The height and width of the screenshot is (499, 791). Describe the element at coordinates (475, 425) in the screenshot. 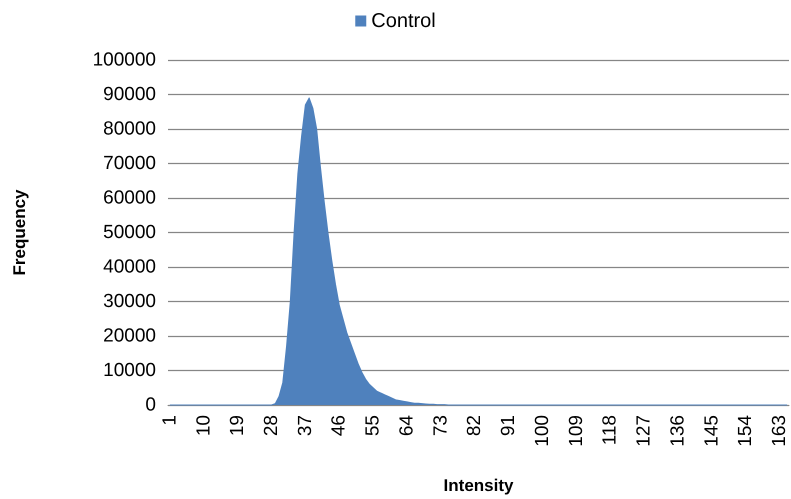

I see `x-tick-label: 82` at that location.